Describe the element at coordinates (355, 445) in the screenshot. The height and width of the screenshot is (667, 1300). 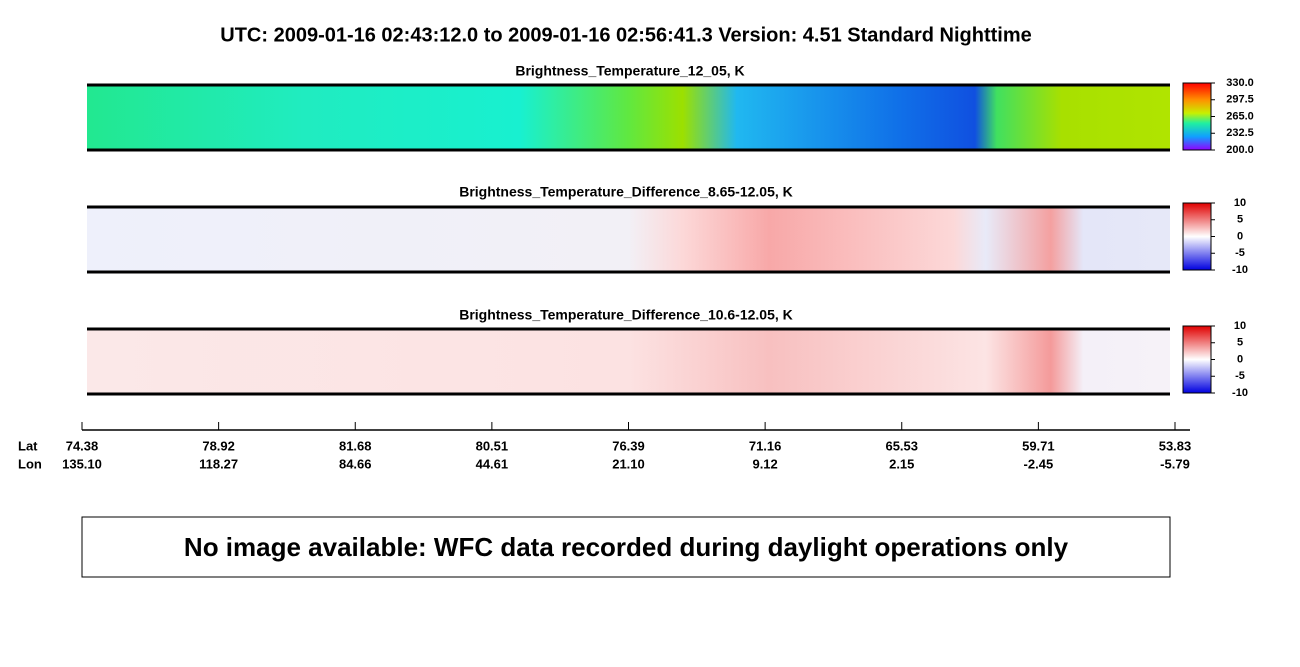
I see `lat-label: 81.68` at that location.